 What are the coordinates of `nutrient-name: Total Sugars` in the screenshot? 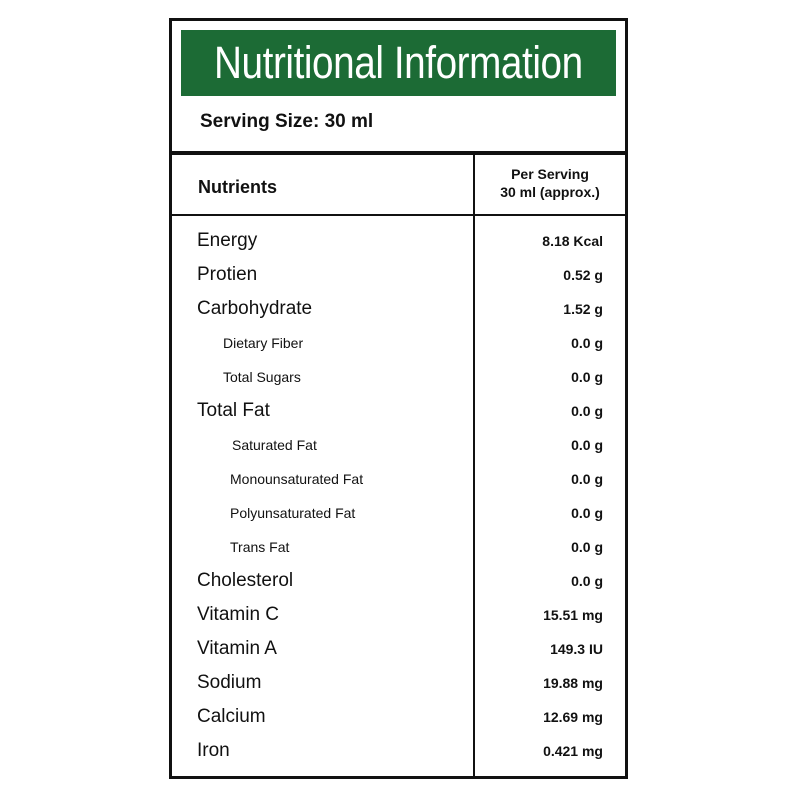 It's located at (262, 377).